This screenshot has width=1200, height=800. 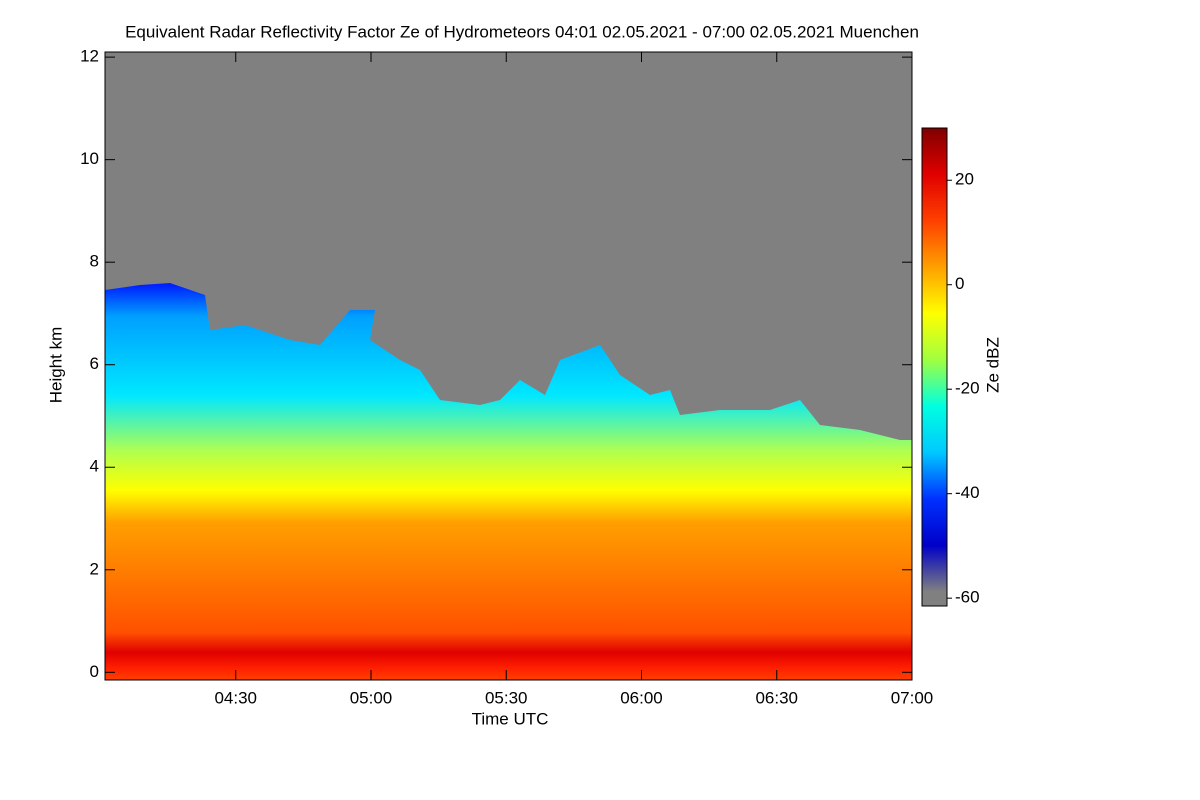 I want to click on y-tick-label: 6, so click(x=94, y=363).